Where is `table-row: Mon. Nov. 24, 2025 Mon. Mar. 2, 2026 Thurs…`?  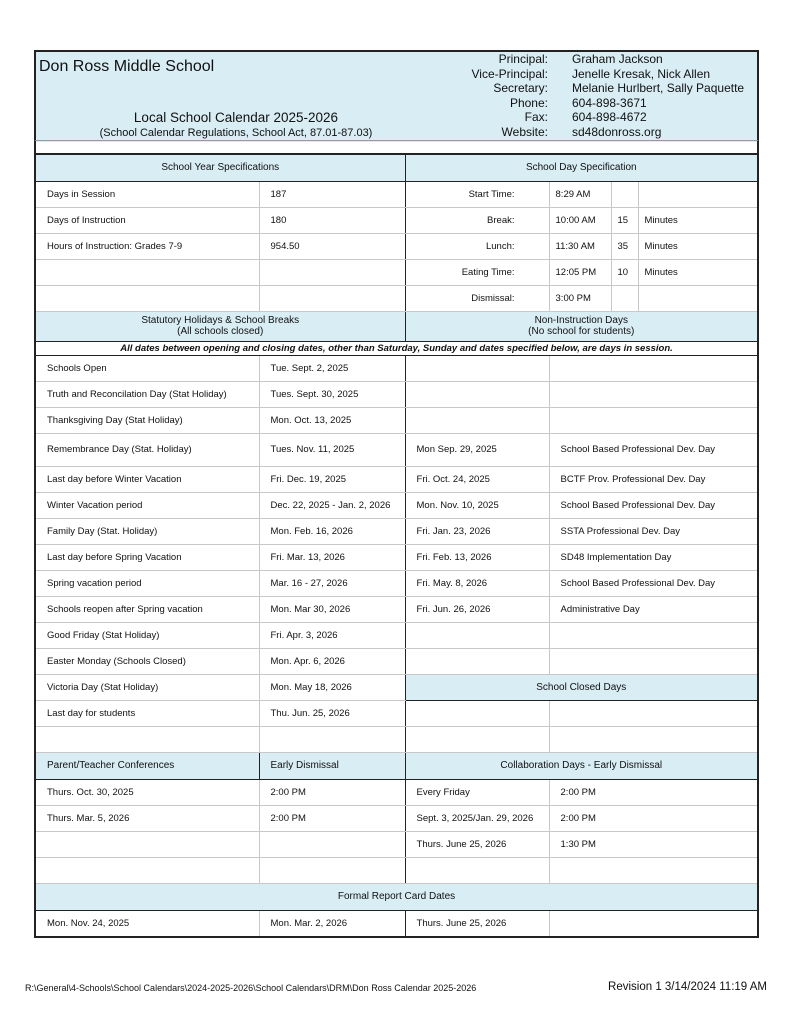
table-row: Mon. Nov. 24, 2025 Mon. Mar. 2, 2026 Thurs… is located at coordinates (396, 923).